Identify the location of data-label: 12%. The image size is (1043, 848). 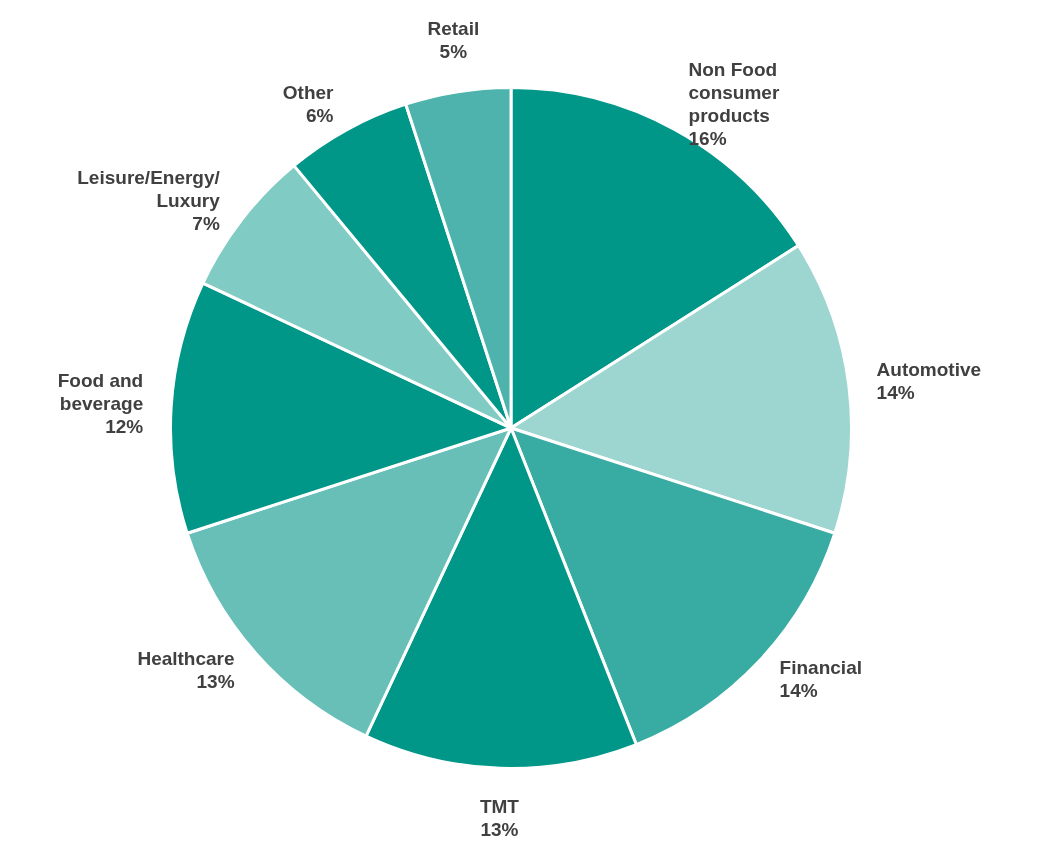
(124, 427).